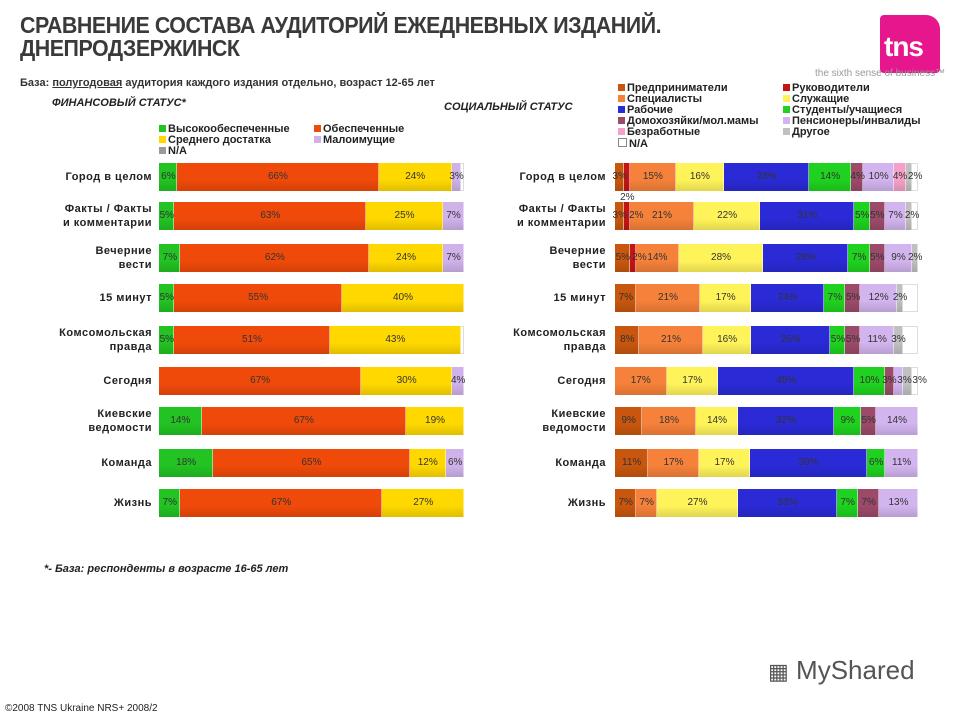 Image resolution: width=960 pixels, height=720 pixels. I want to click on data-label: 66%, so click(277, 176).